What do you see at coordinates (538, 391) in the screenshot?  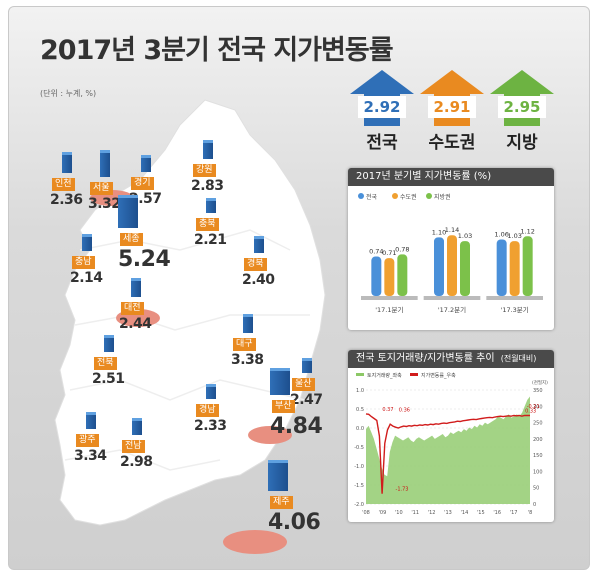 I see `right-axis-tick: 350` at bounding box center [538, 391].